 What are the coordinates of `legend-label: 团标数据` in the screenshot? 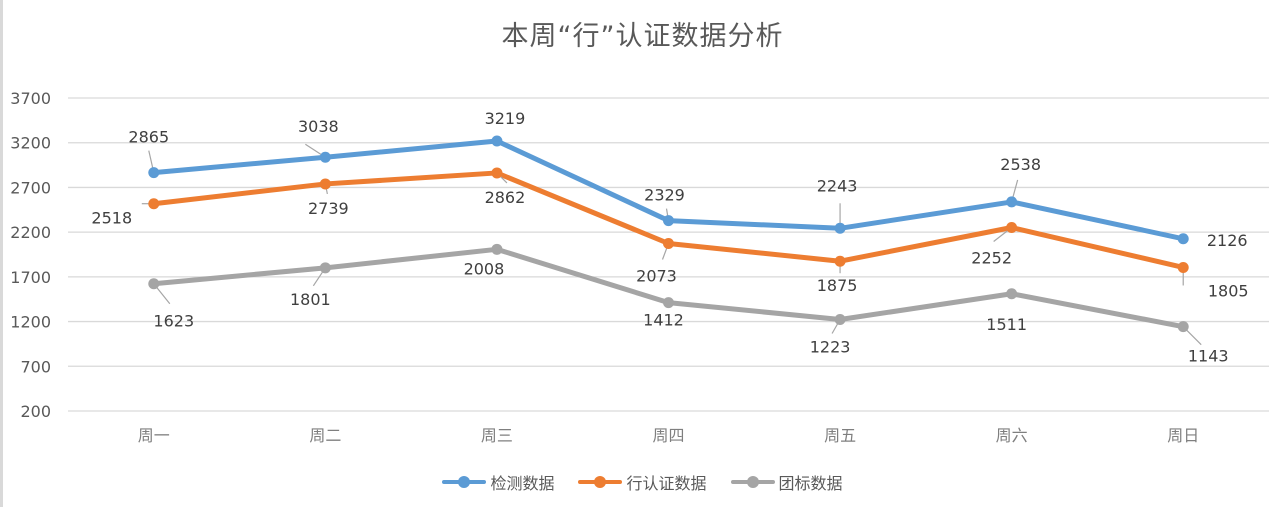 It's located at (810, 483).